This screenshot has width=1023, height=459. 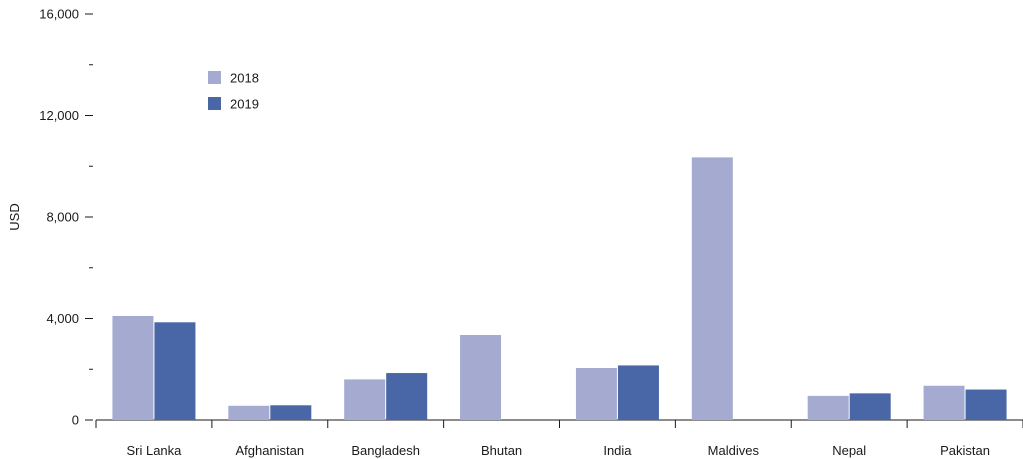 What do you see at coordinates (849, 450) in the screenshot?
I see `x-tick-label-6: Nepal` at bounding box center [849, 450].